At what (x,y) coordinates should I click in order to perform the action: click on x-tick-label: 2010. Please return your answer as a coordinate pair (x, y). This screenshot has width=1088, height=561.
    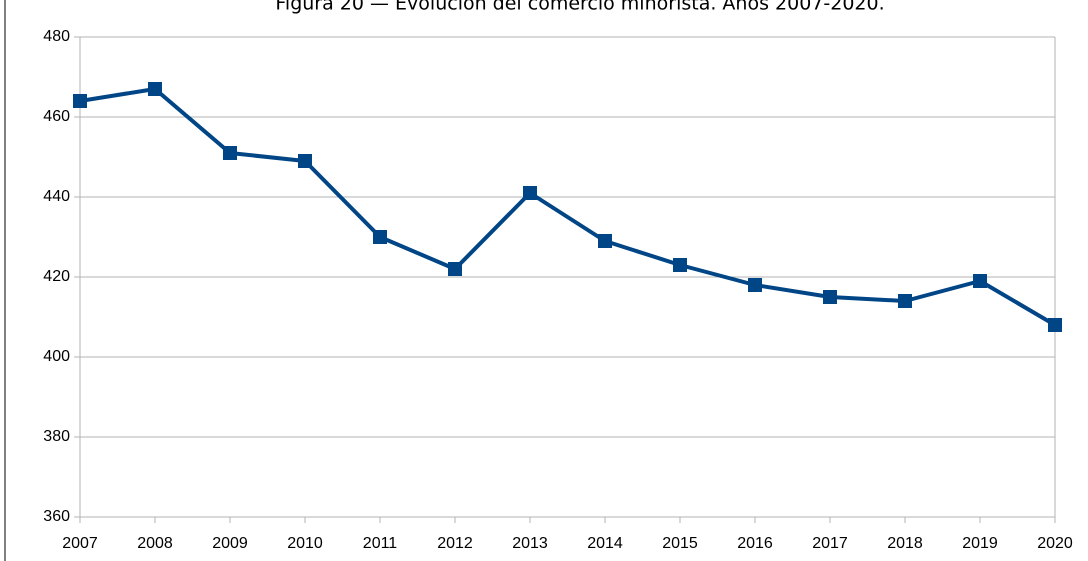
    Looking at the image, I should click on (305, 543).